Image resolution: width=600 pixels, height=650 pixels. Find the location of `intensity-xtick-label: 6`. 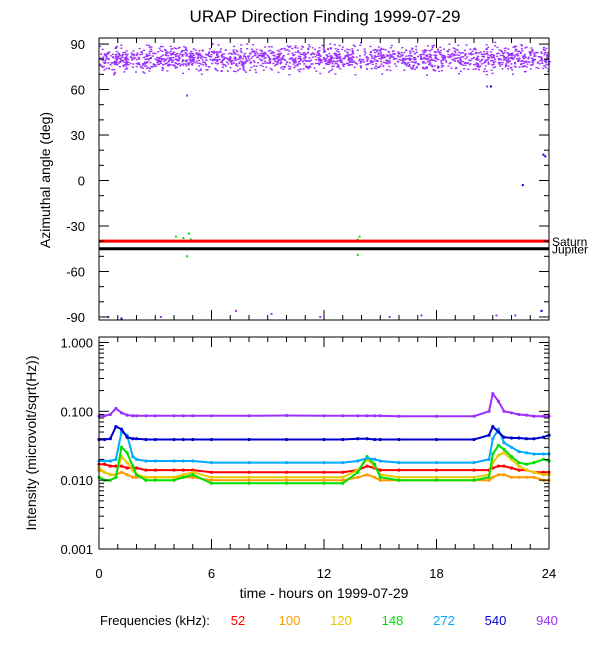

intensity-xtick-label: 6 is located at coordinates (211, 573).